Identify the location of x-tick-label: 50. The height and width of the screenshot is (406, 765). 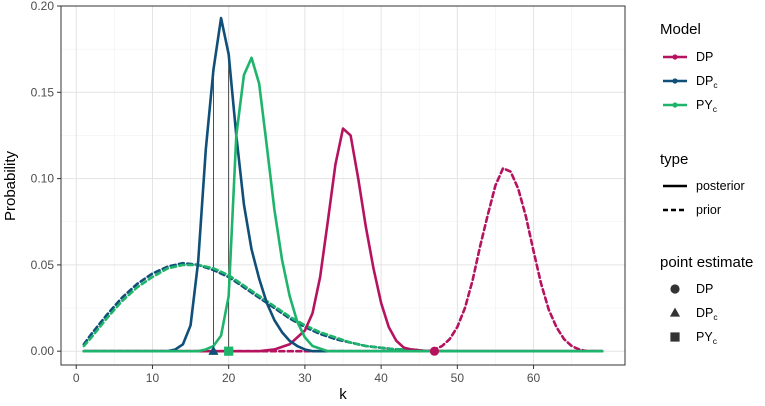
(458, 378).